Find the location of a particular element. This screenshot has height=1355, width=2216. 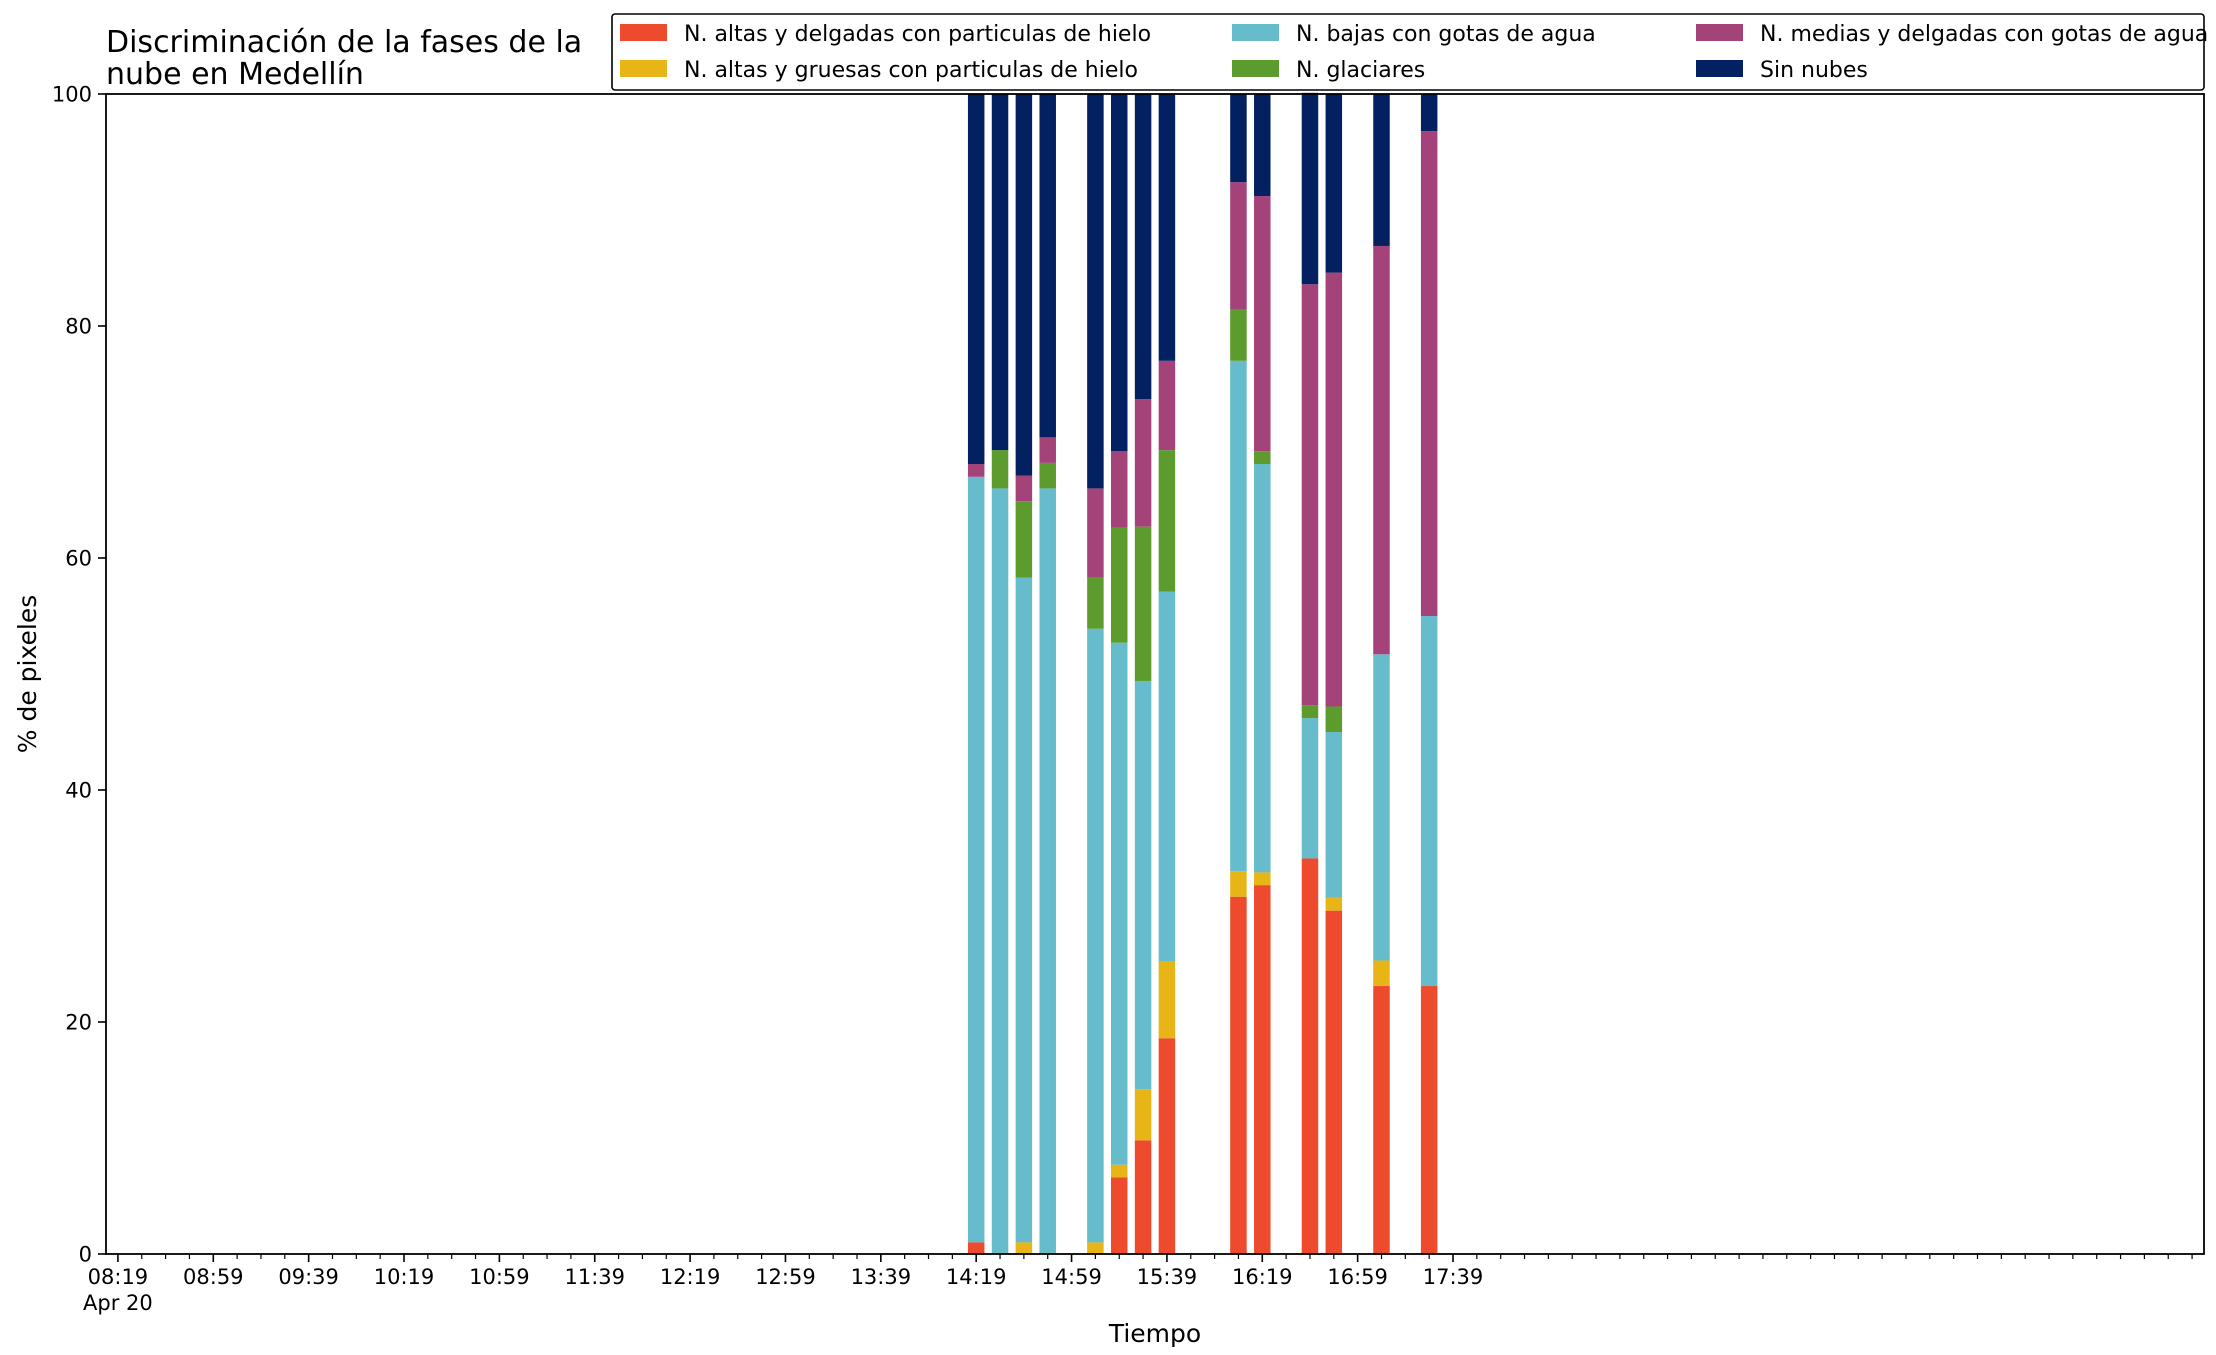

x-tick-label: 11:39 is located at coordinates (594, 1277).